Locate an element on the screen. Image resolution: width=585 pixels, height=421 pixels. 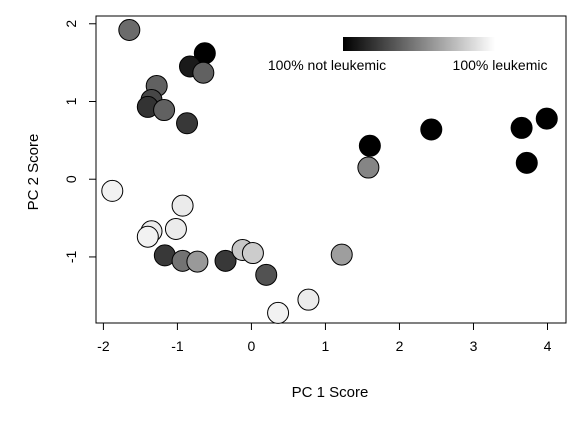
y-axis-title: PC 2 Score is located at coordinates (33, 172).